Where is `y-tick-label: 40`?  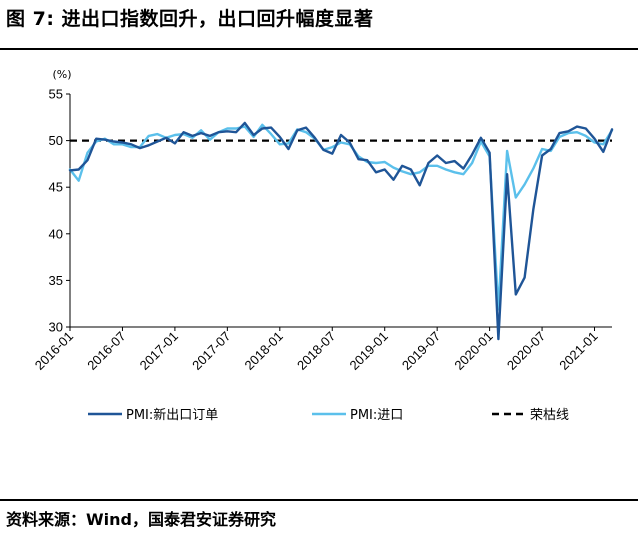
y-tick-label: 40 is located at coordinates (56, 233).